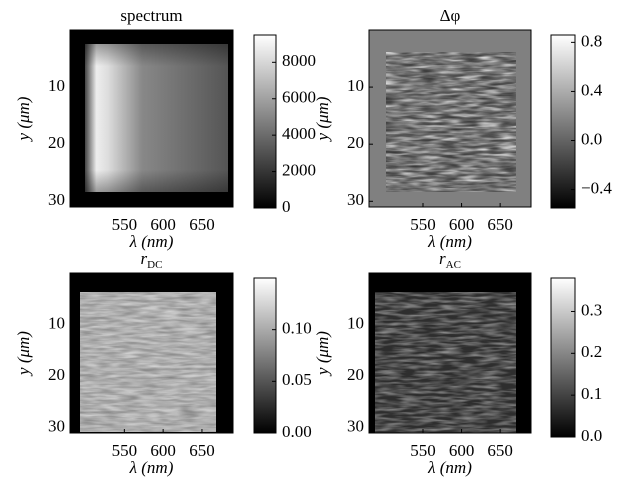 This screenshot has width=624, height=497. I want to click on colorbar-tick-label: 0.4, so click(592, 89).